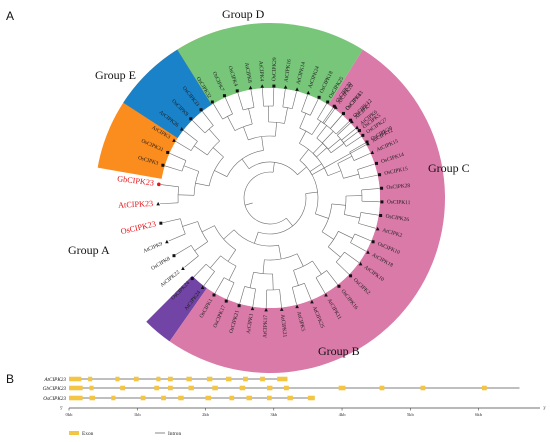 Image resolution: width=550 pixels, height=442 pixels. I want to click on leaf-label: AtCIPK21, so click(283, 326).